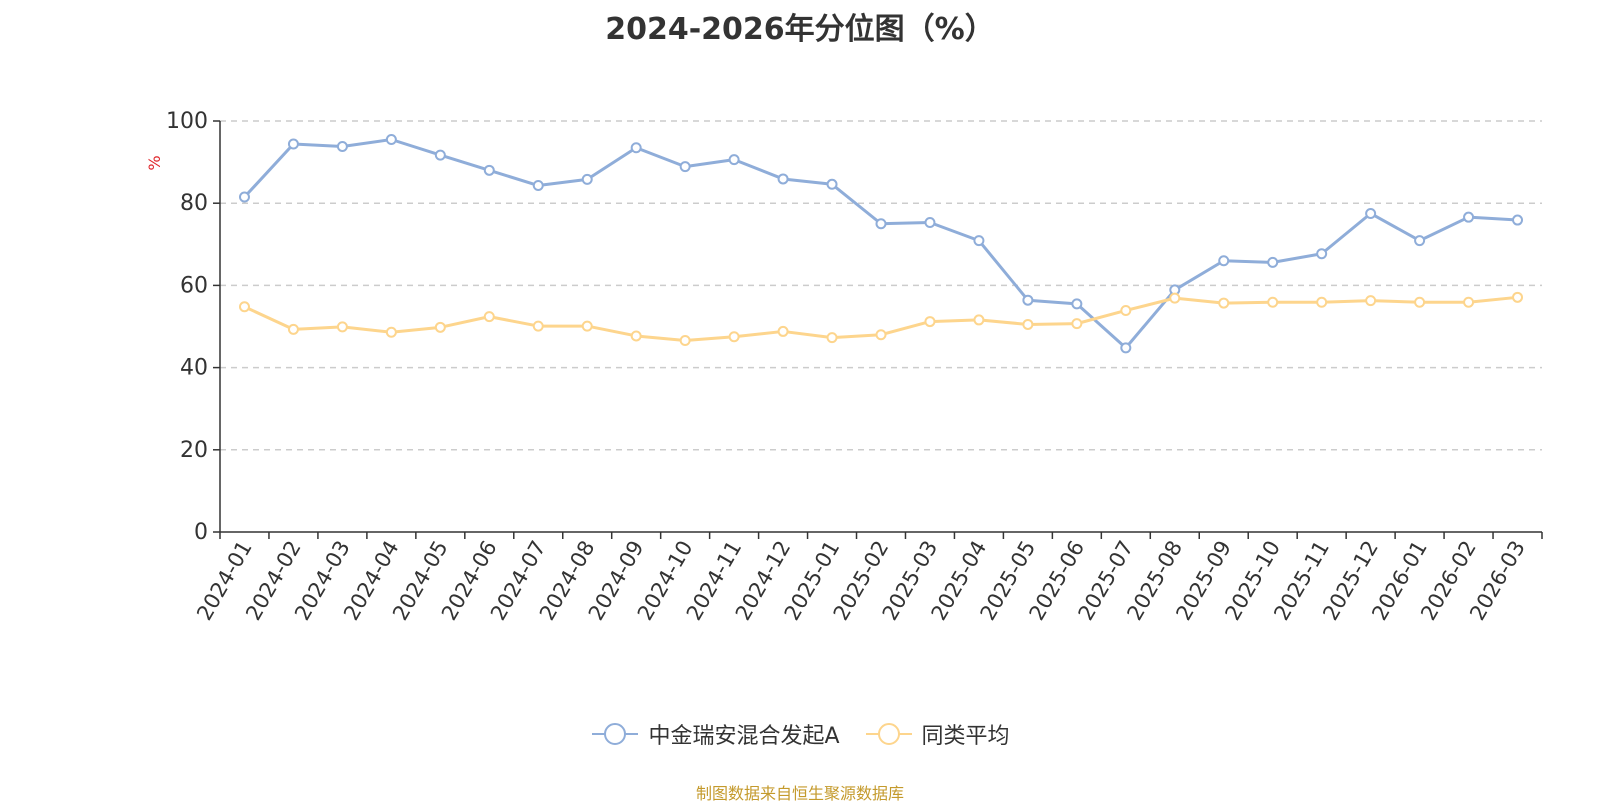  Describe the element at coordinates (194, 450) in the screenshot. I see `y-tick-label: 20` at that location.